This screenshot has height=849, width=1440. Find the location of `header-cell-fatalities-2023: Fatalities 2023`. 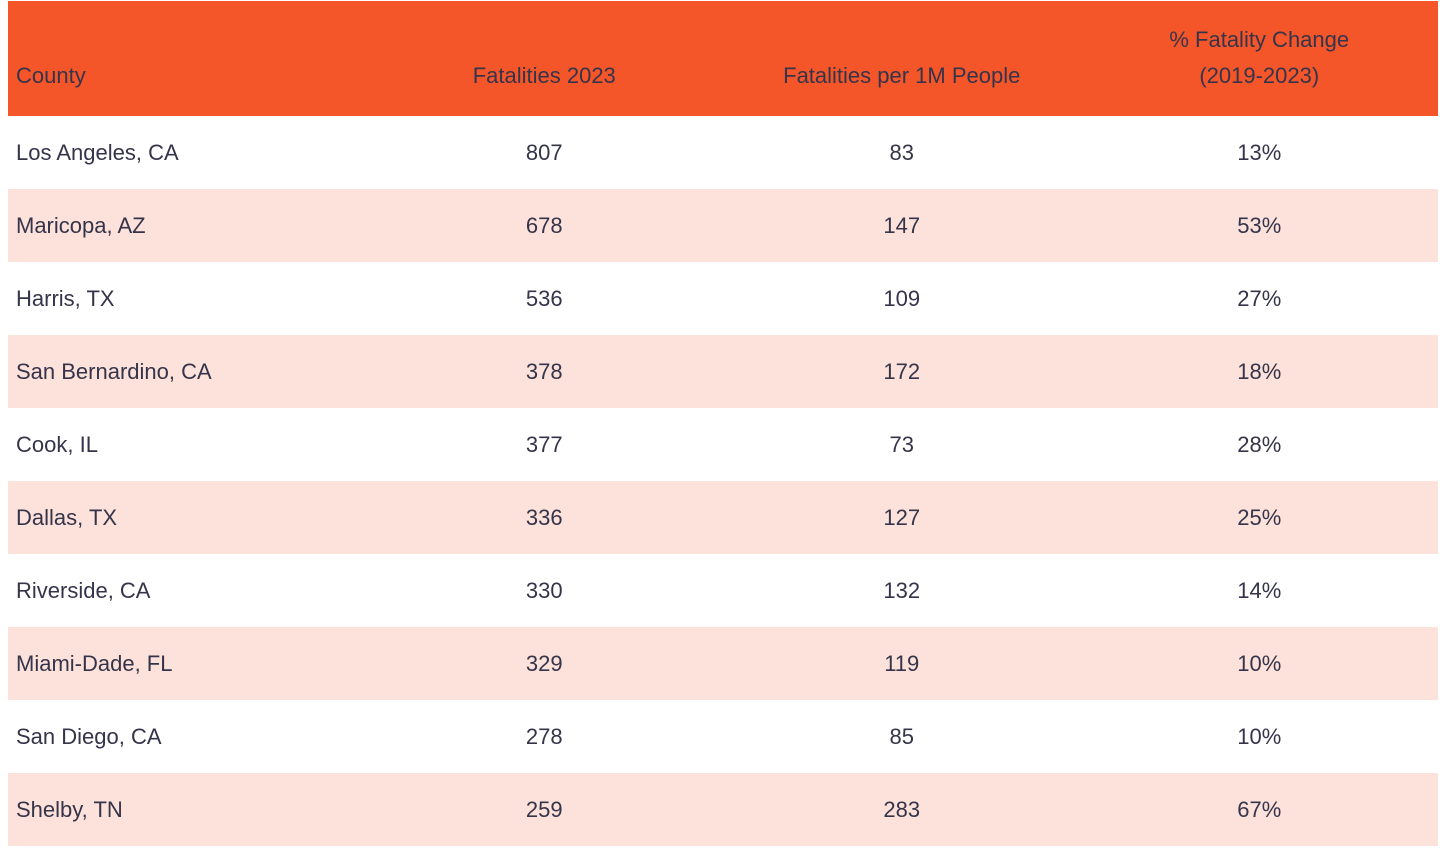

header-cell-fatalities-2023: Fatalities 2023 is located at coordinates (544, 75).